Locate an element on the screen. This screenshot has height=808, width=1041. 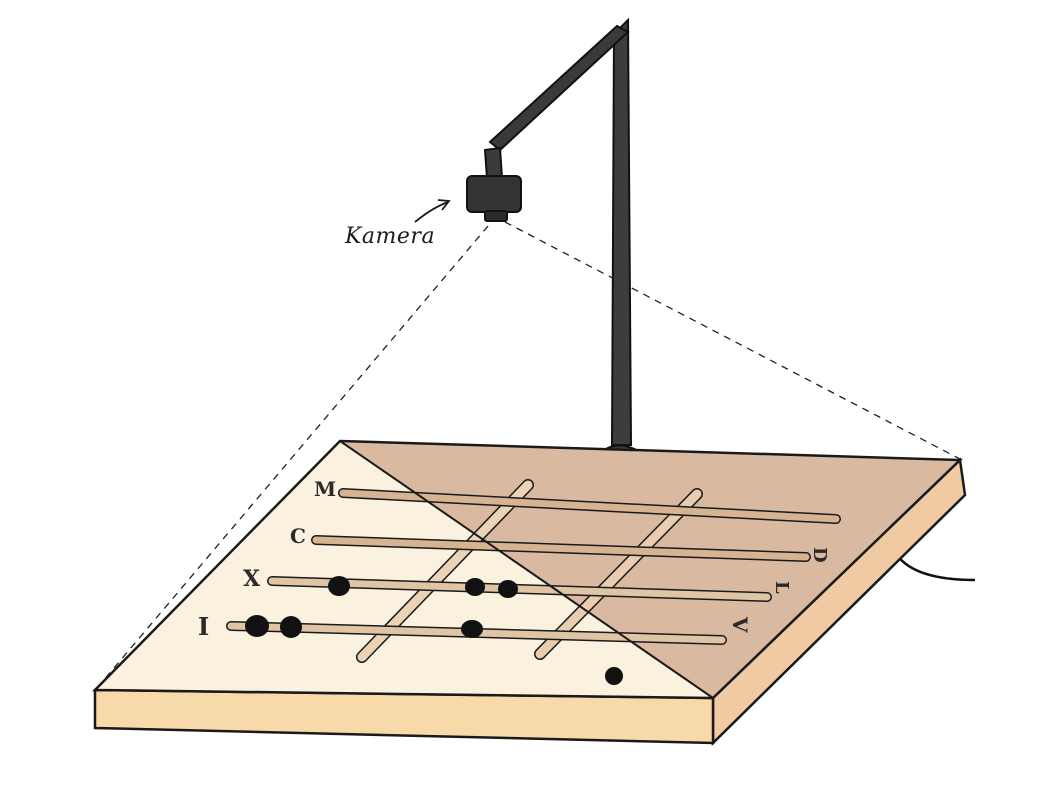
row-label-x: X is located at coordinates (252, 579).